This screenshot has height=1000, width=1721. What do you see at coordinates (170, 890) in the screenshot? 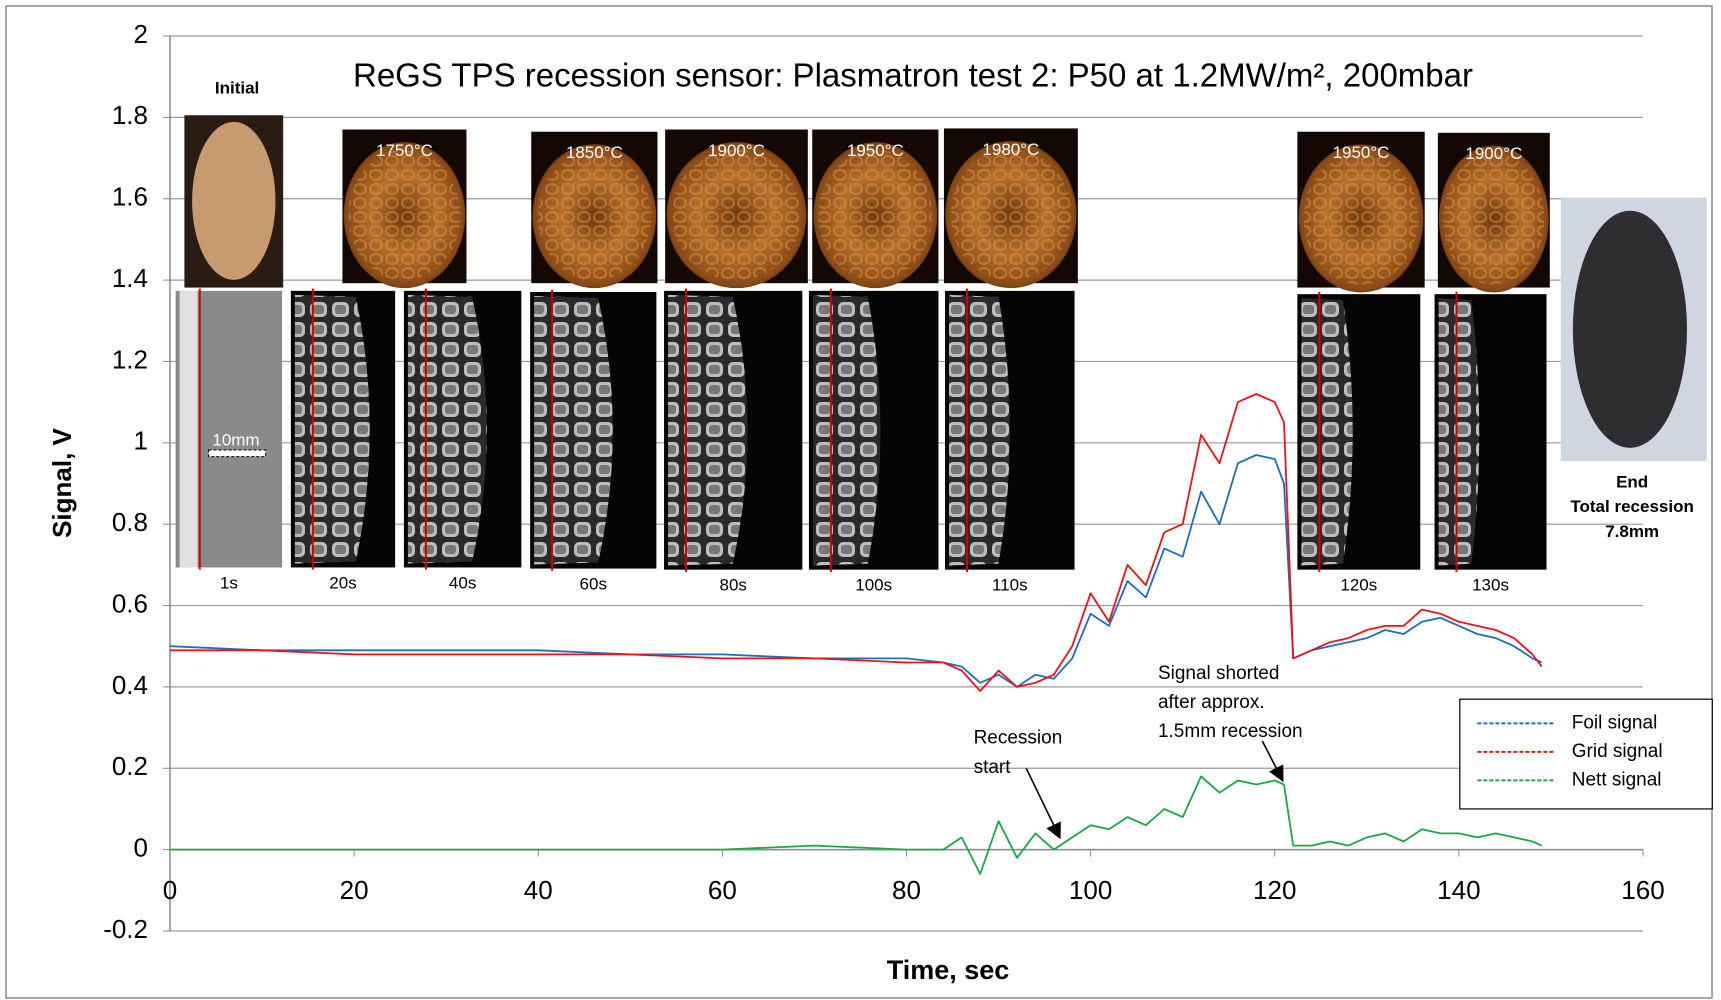
I see `x-tick-label: 0` at bounding box center [170, 890].